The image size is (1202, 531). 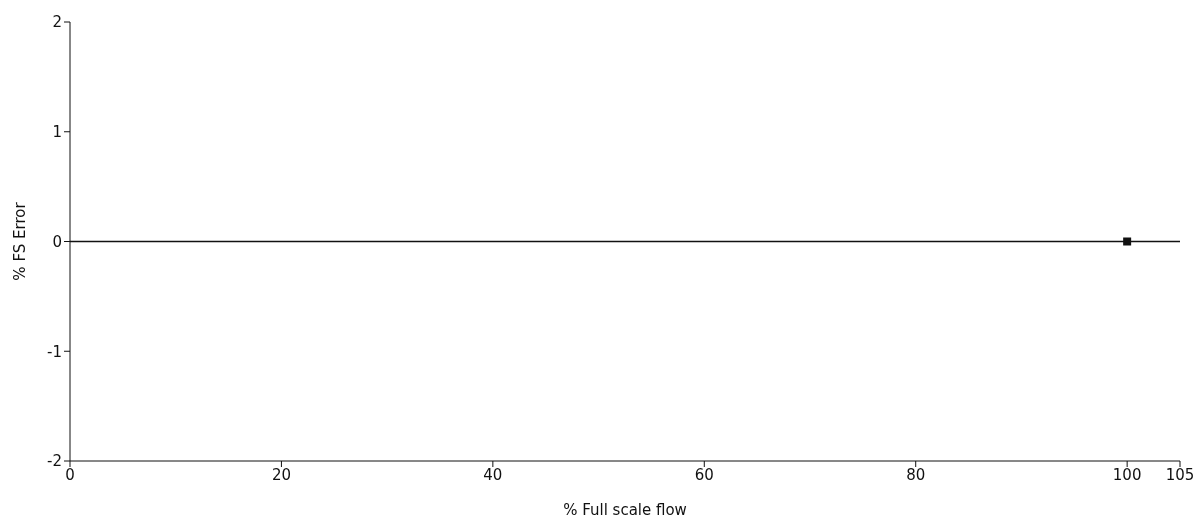 I want to click on x-tick-label: 40, so click(x=493, y=474).